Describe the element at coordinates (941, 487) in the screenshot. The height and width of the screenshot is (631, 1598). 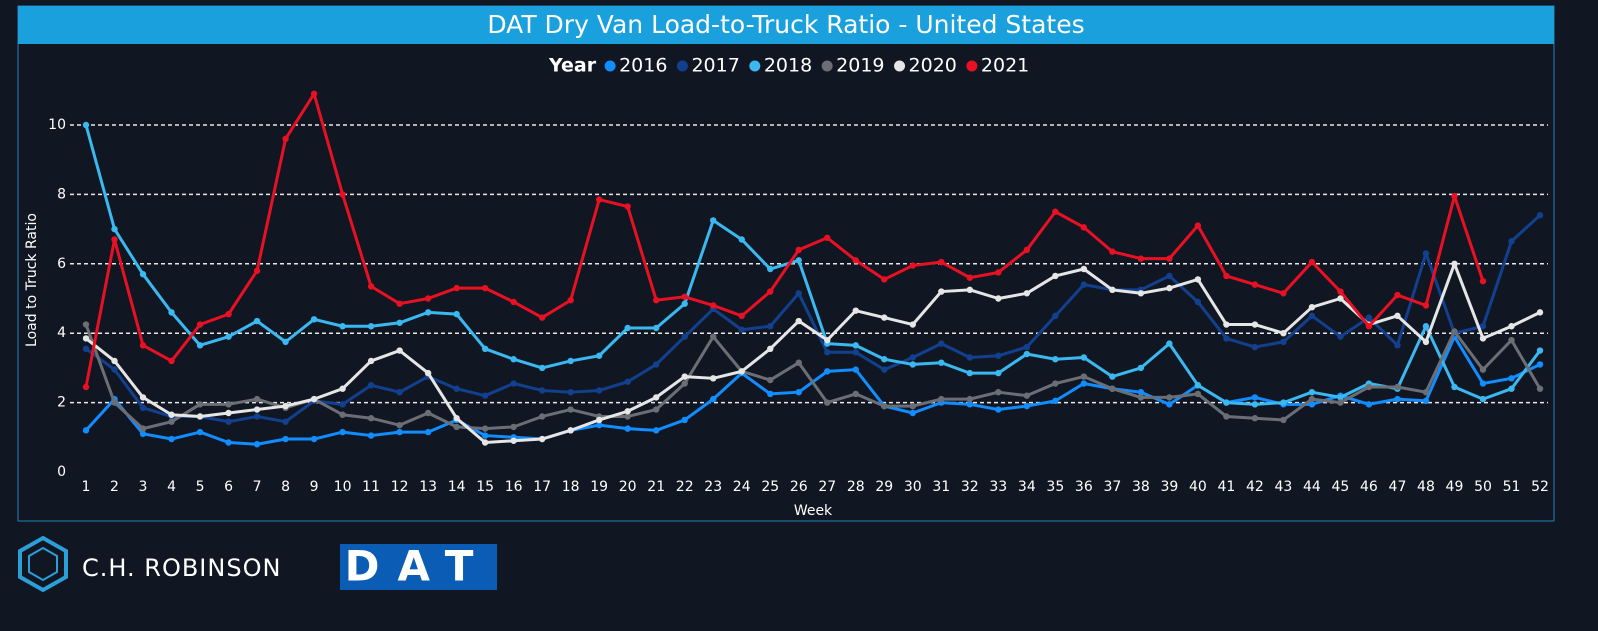
I see `x-tick-label: 31` at that location.